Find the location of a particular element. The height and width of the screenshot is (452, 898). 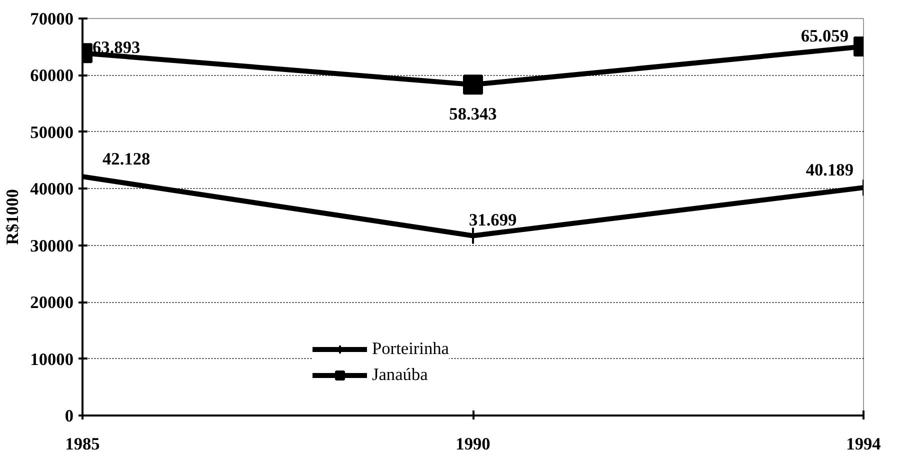

data-label: 42.128 is located at coordinates (126, 159).